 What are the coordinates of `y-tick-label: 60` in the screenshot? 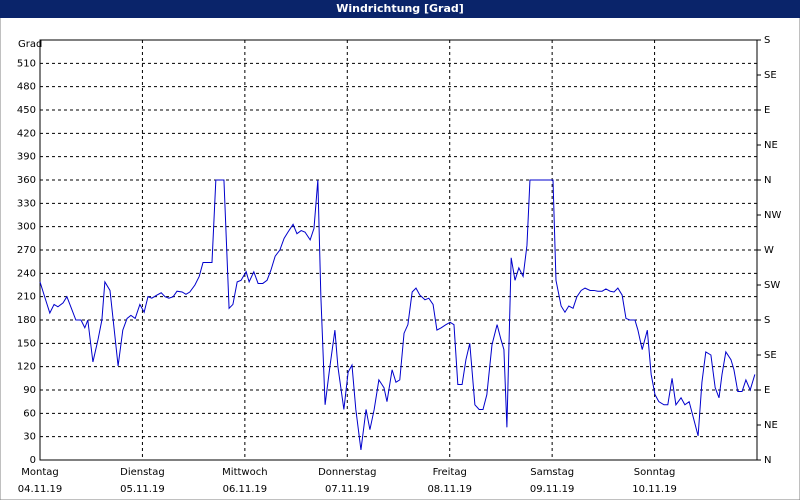 It's located at (29, 413).